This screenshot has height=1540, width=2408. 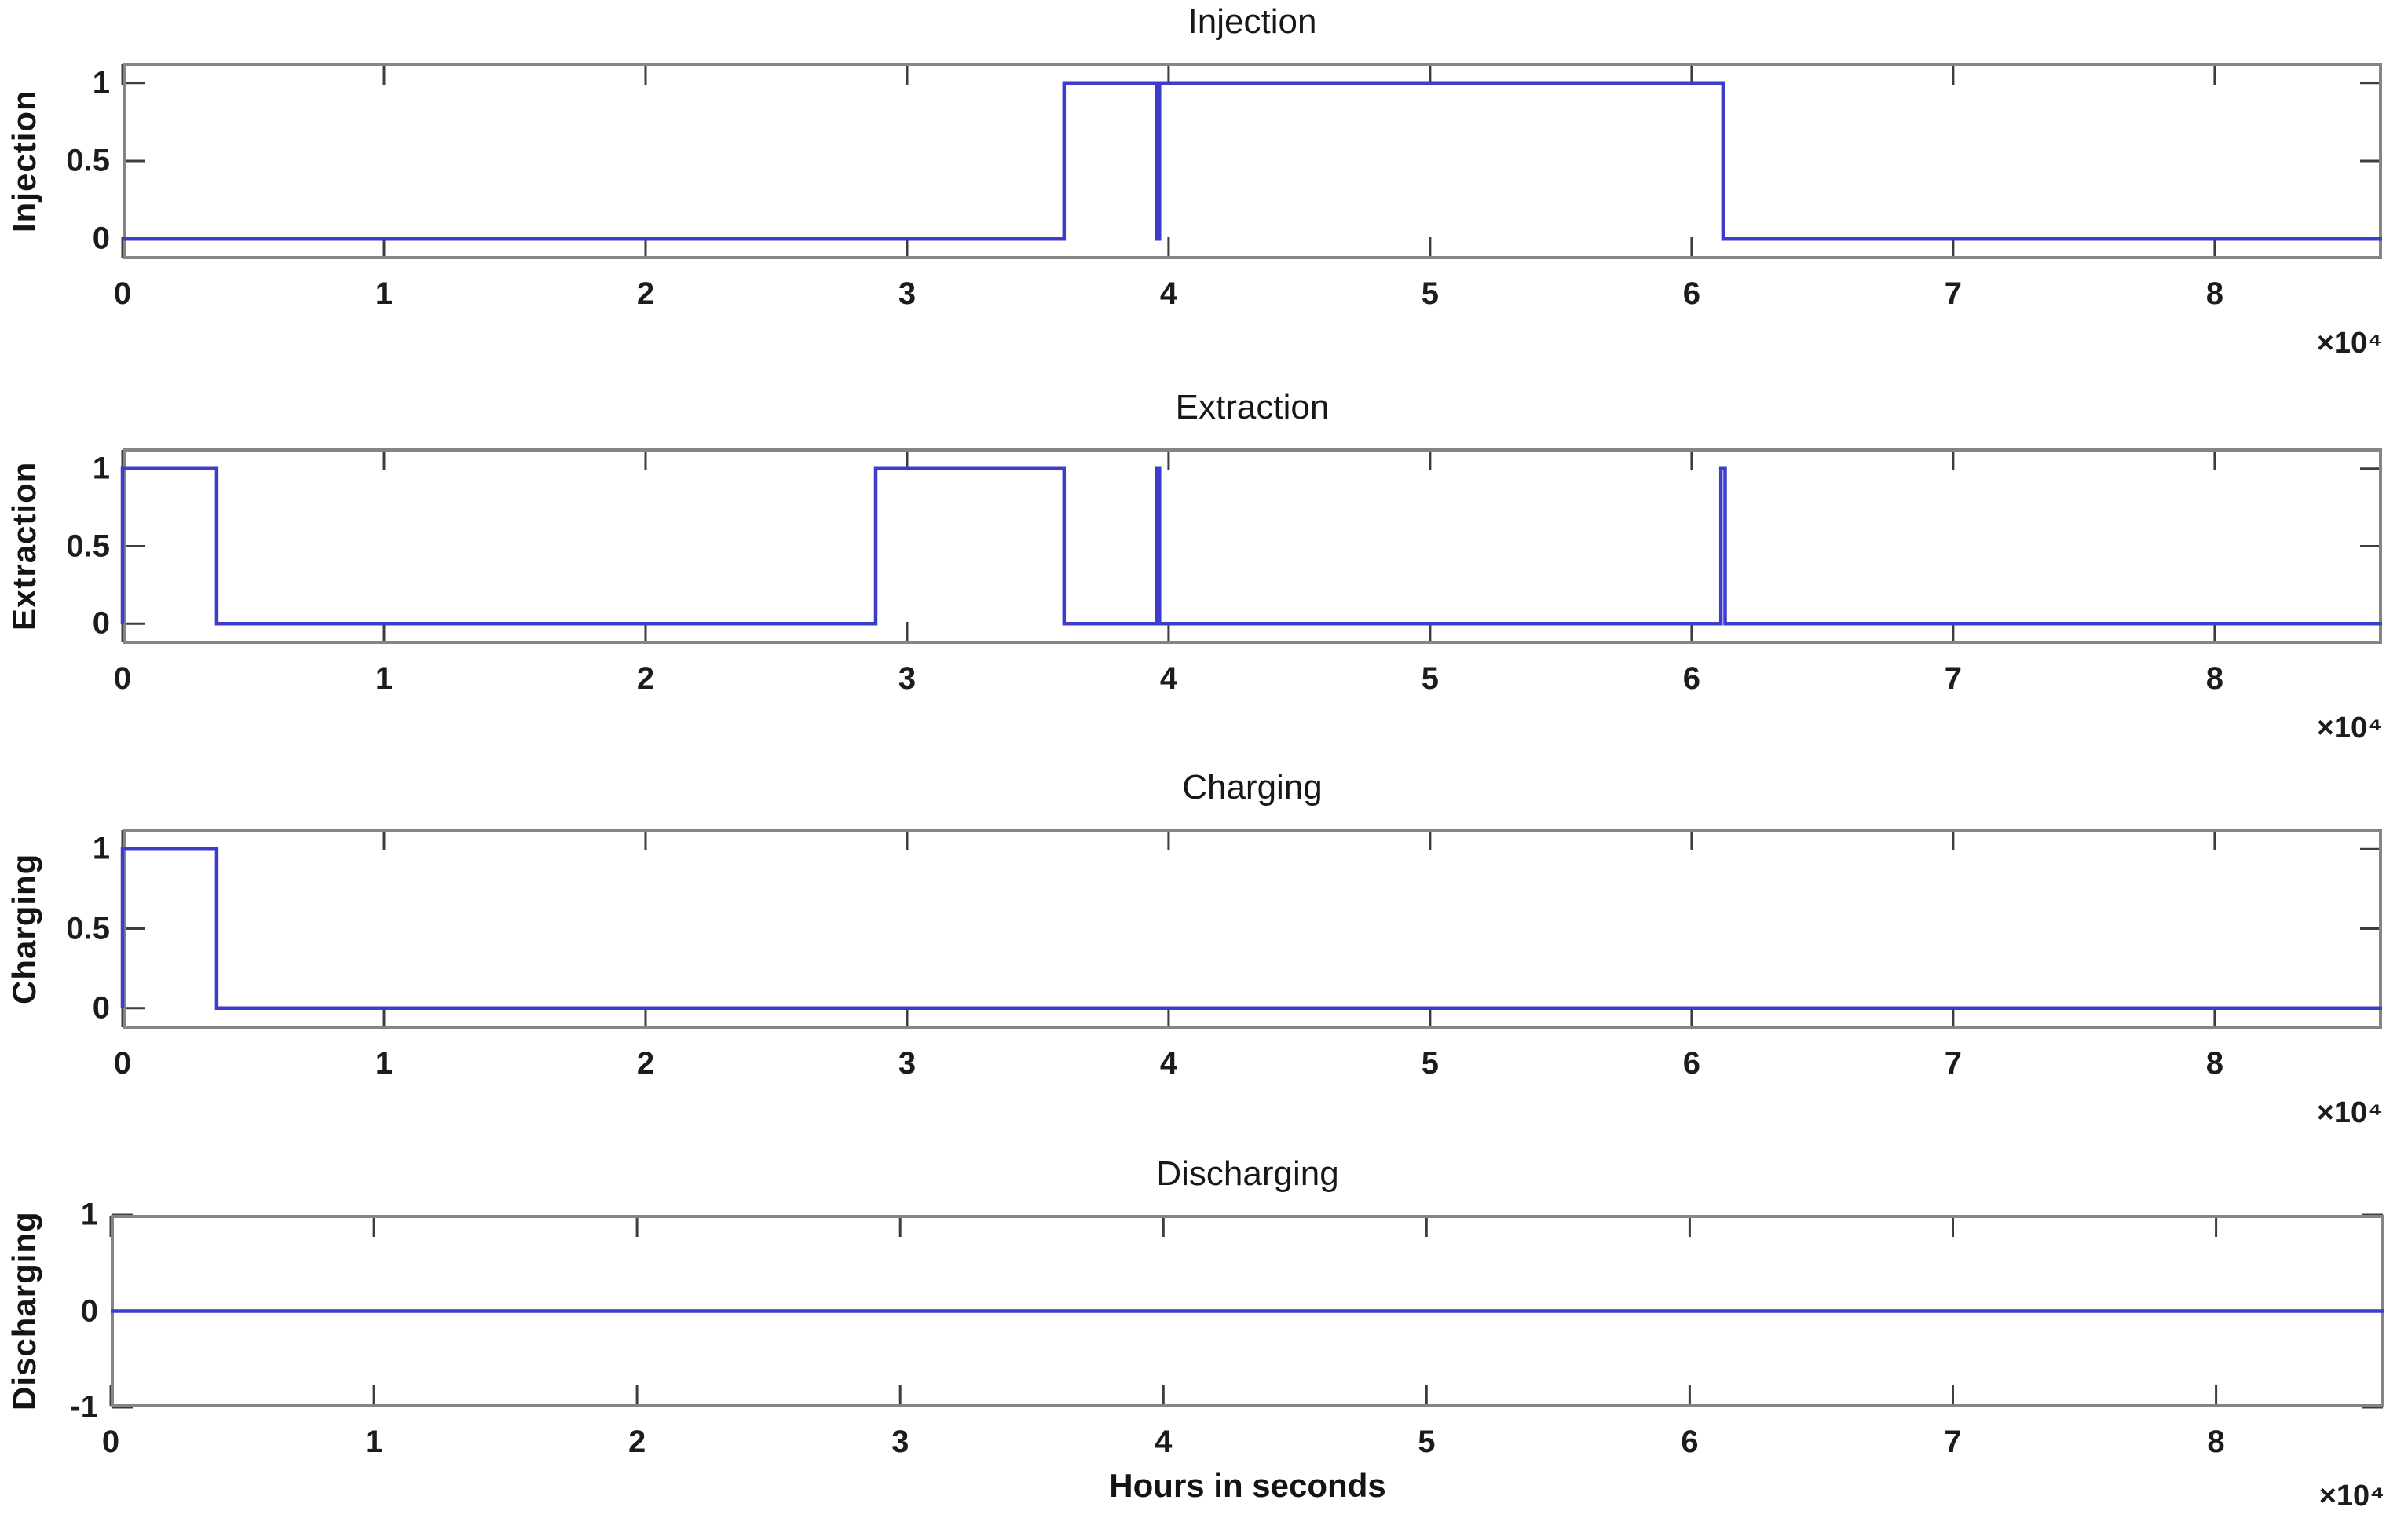 I want to click on y-tick-label: -1, so click(x=84, y=1407).